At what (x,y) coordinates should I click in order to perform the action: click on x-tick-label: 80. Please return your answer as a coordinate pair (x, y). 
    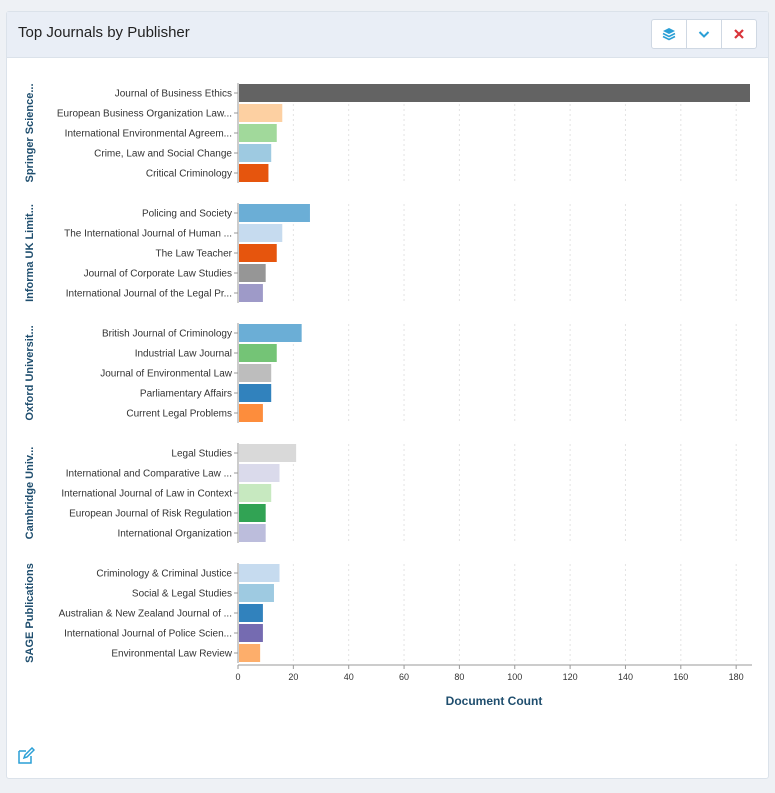
    Looking at the image, I should click on (459, 677).